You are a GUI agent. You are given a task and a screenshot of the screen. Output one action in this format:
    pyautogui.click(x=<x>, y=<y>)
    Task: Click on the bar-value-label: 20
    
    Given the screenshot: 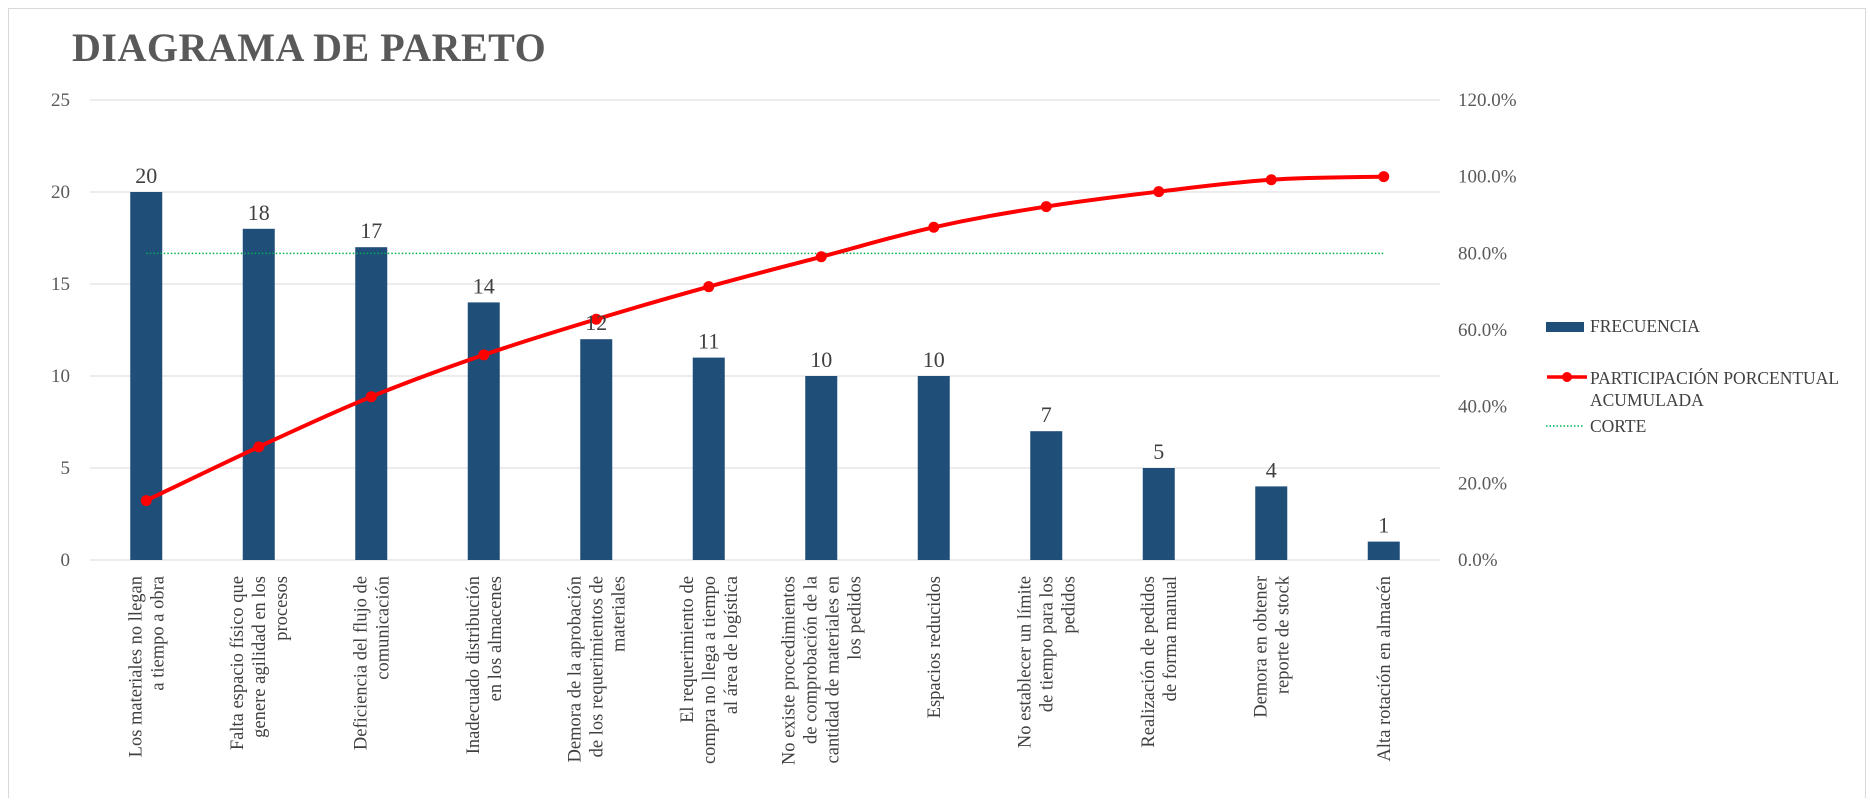 What is the action you would take?
    pyautogui.click(x=146, y=175)
    